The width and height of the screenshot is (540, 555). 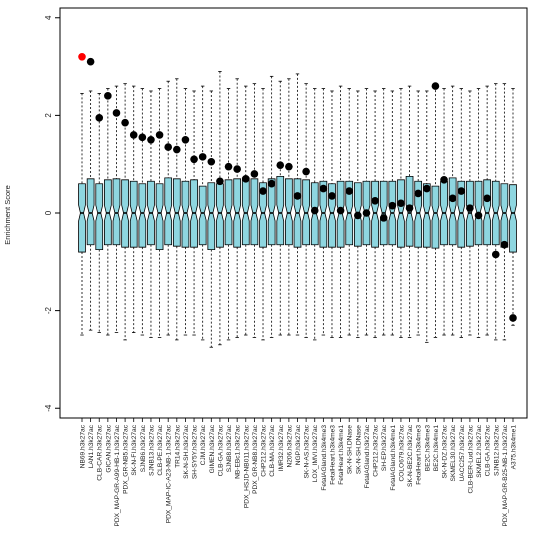 What do you see at coordinates (246, 466) in the screenshot?
I see `x-tick-label: PDX_HSJD-NB011.h3k27ac` at bounding box center [246, 466].